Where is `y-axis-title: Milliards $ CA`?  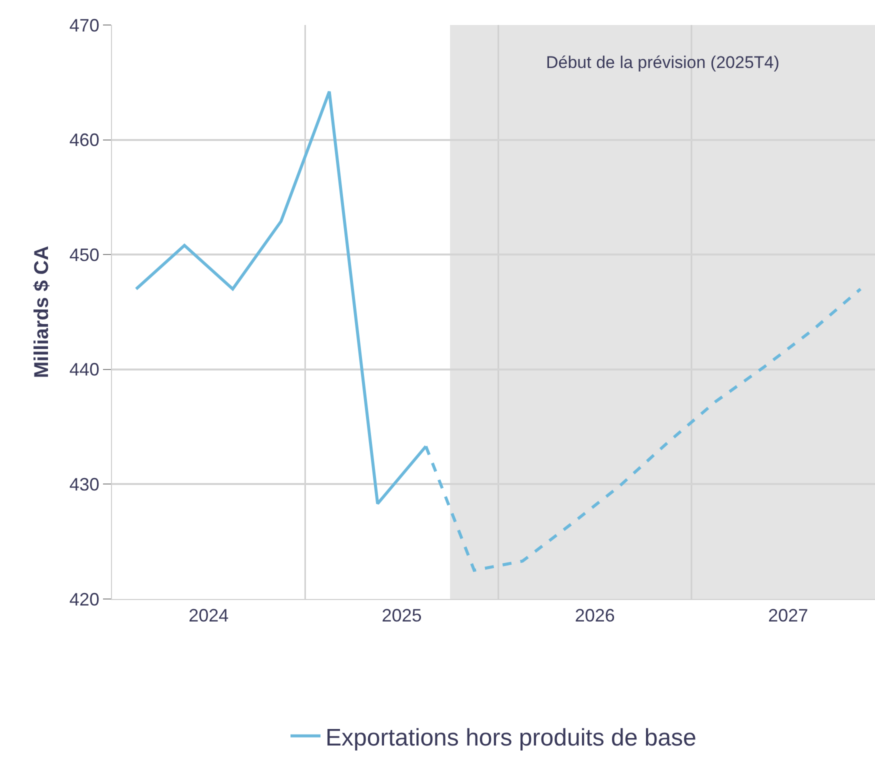
y-axis-title: Milliards $ CA is located at coordinates (41, 312).